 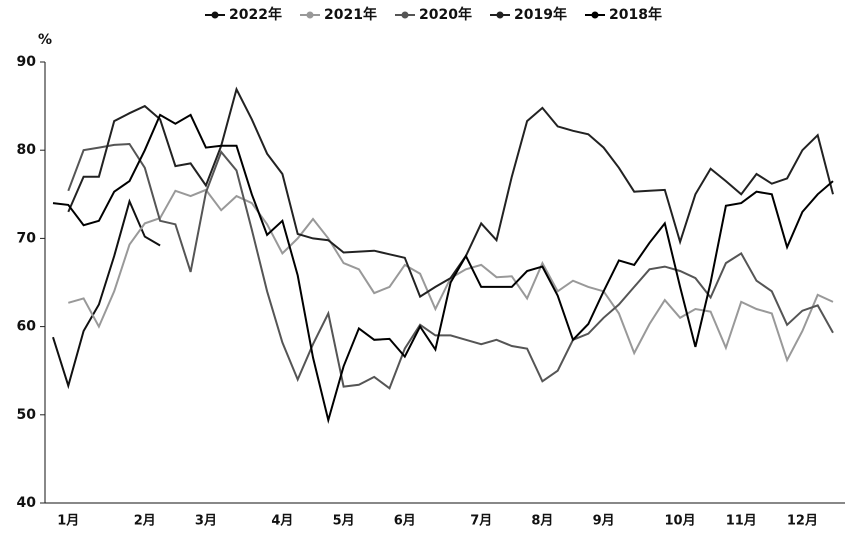 What do you see at coordinates (27, 415) in the screenshot?
I see `y-tick-label: 50` at bounding box center [27, 415].